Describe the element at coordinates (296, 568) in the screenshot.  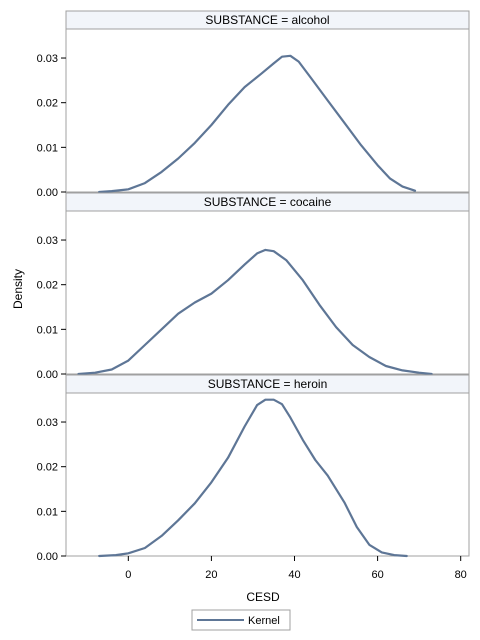
I see `x-axis: 0 20 40 60 80` at that location.